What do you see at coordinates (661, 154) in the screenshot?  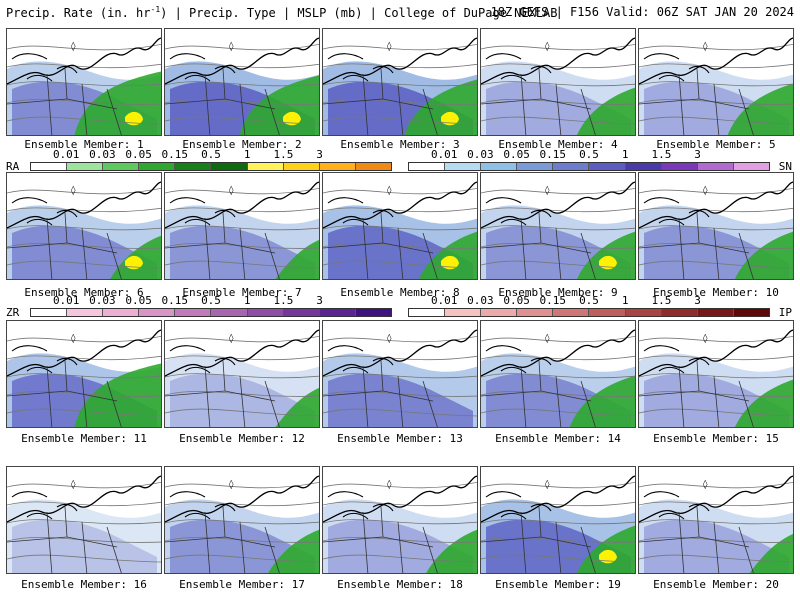 I see `snow-tick-label: 1.5` at bounding box center [661, 154].